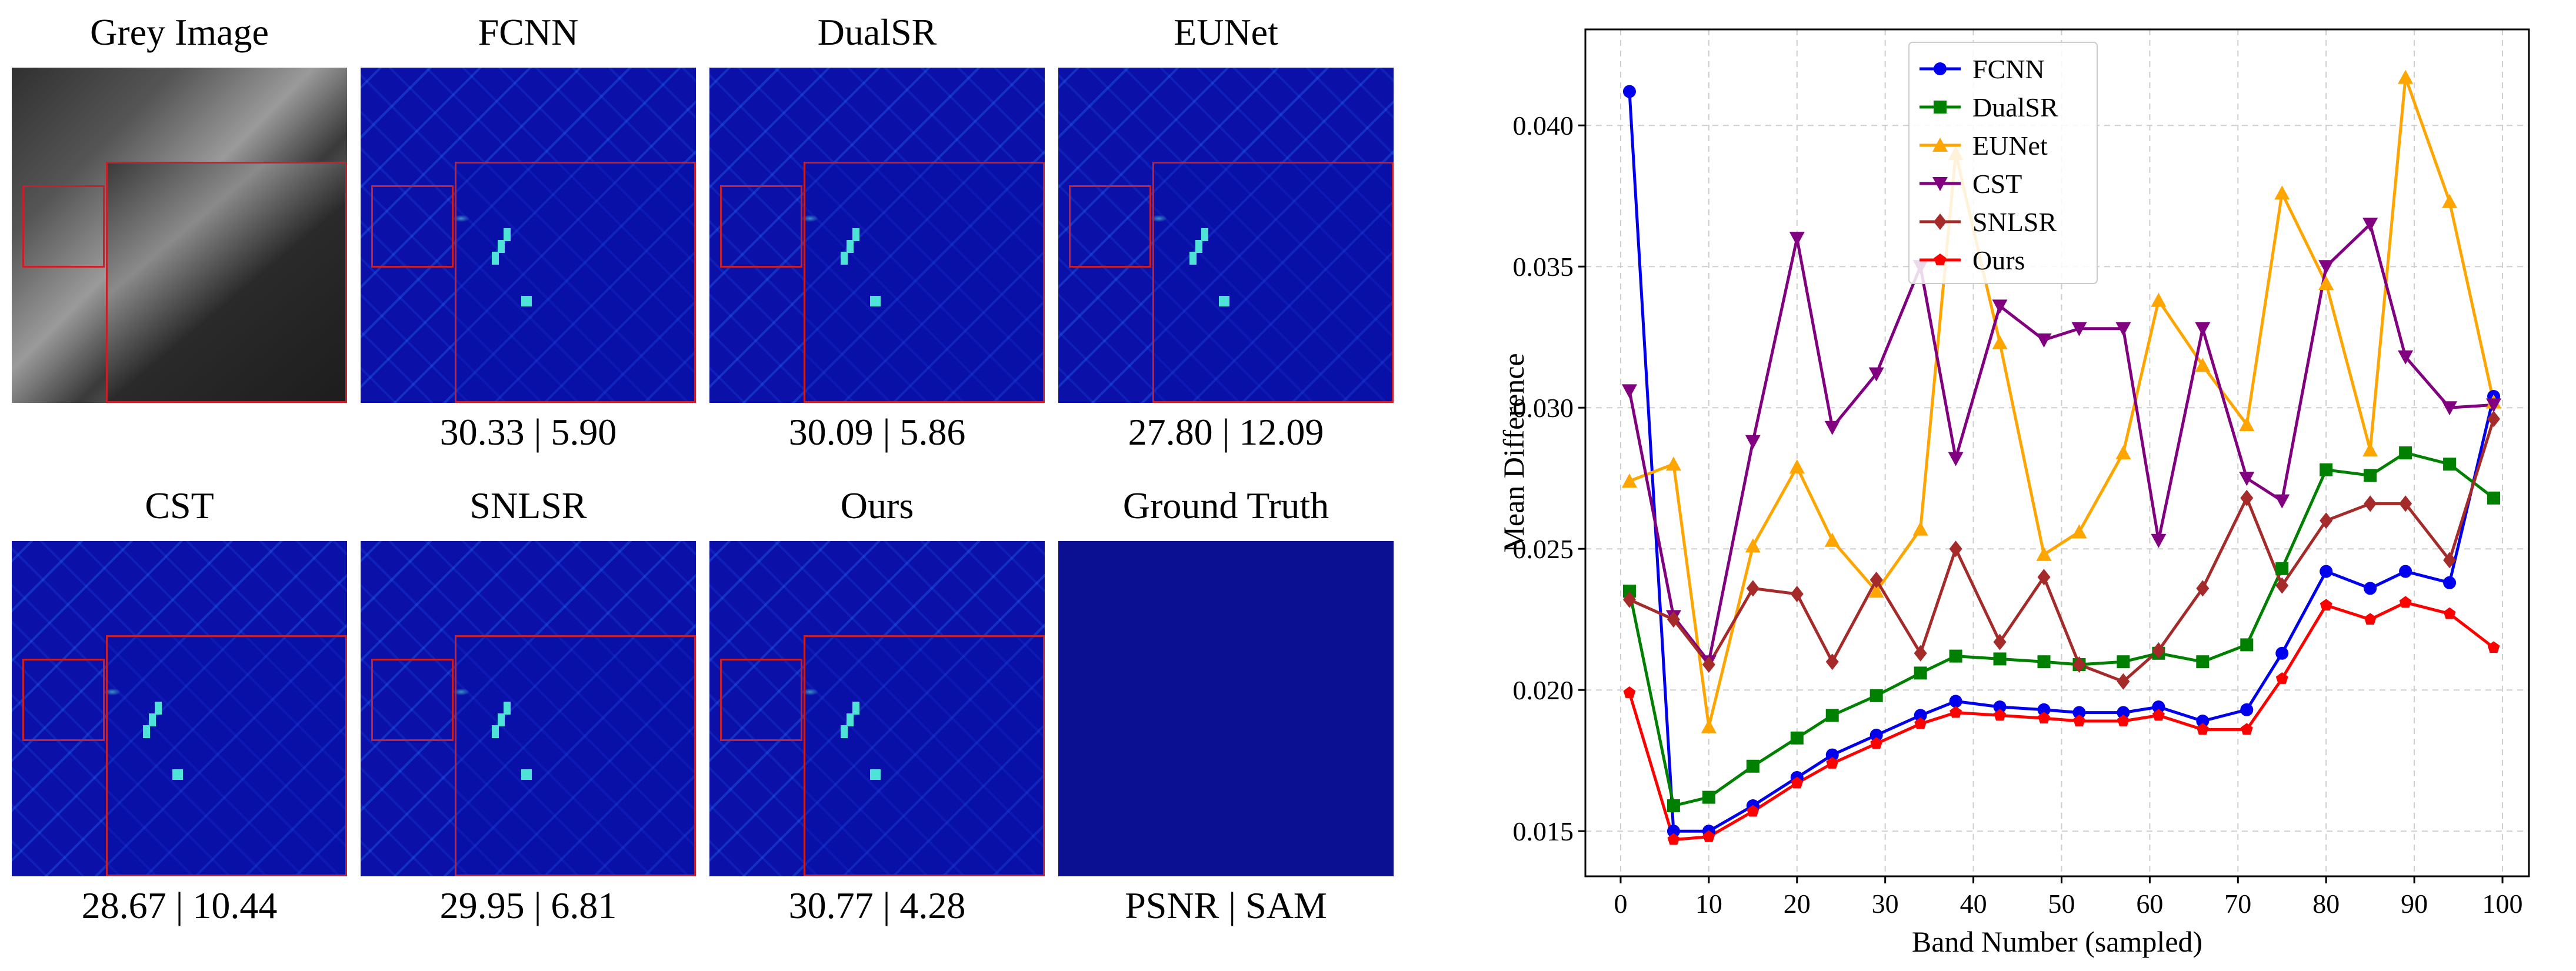 The height and width of the screenshot is (971, 2576). What do you see at coordinates (2061, 721) in the screenshot?
I see `series-line-ours` at bounding box center [2061, 721].